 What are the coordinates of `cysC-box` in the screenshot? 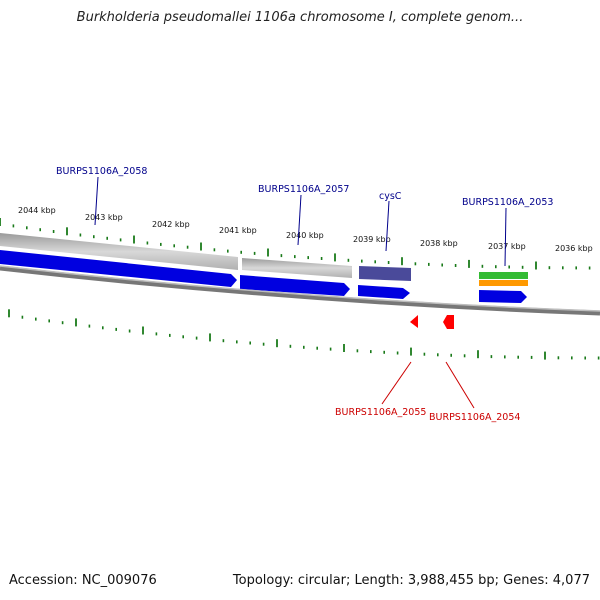 It's located at (385, 273).